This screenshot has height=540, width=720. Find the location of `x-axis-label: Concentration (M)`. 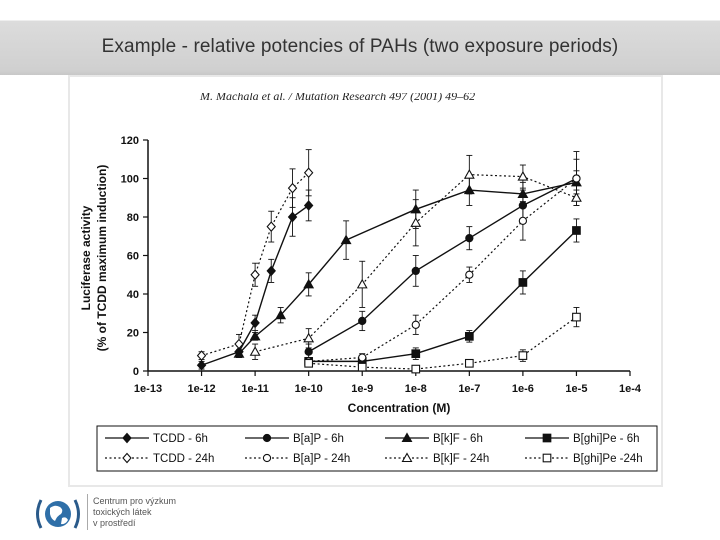

x-axis-label: Concentration (M) is located at coordinates (399, 408).